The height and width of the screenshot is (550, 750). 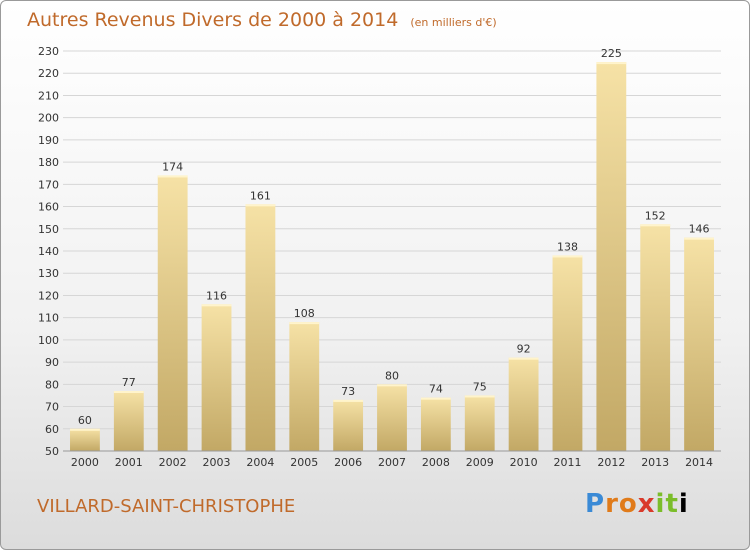 I want to click on y-tick-label: 110, so click(x=48, y=318).